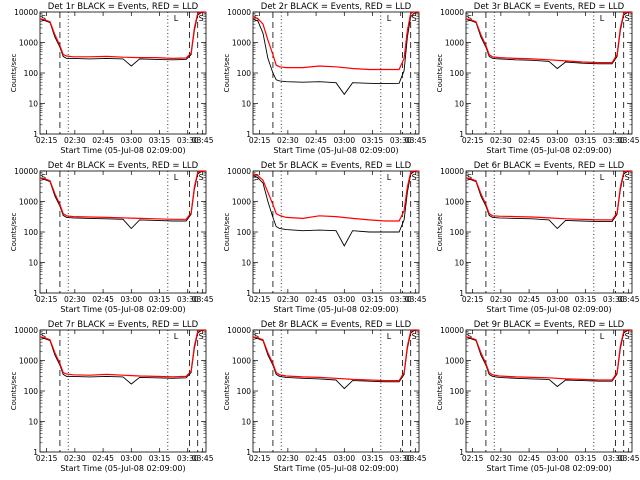  I want to click on panel-title: Det 3r BLACK = Events, RED = LLD, so click(549, 7).